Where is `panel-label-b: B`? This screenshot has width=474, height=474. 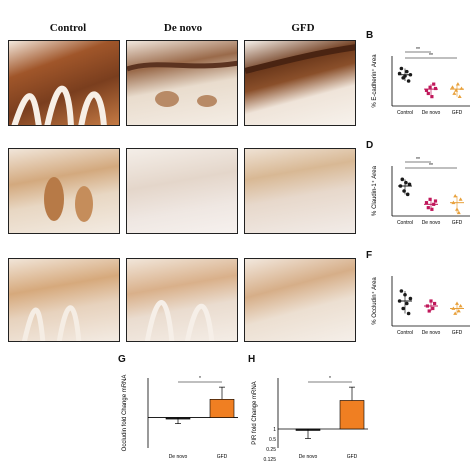
panel-label-b: B is located at coordinates (370, 35).